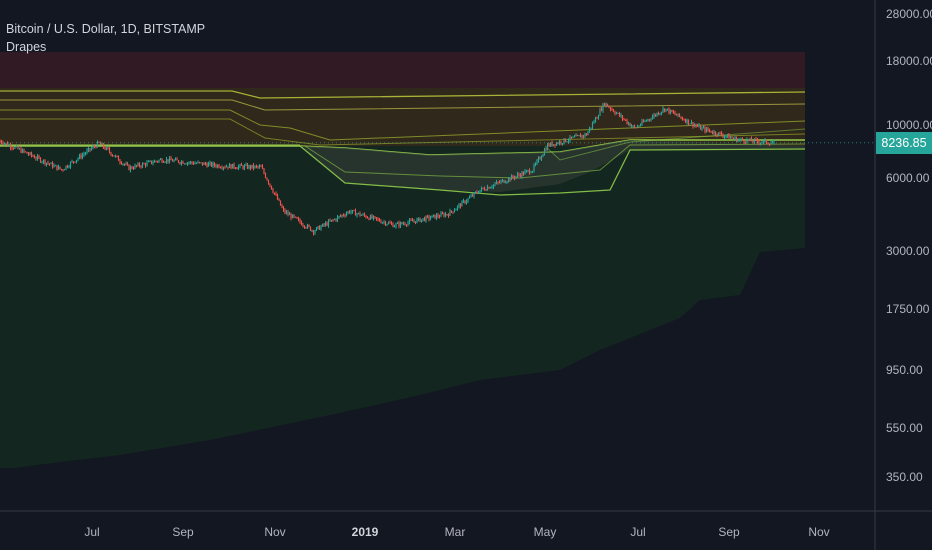  Describe the element at coordinates (456, 532) in the screenshot. I see `time-axis: Jul Sep Nov 2019 Mar May Jul Sep Nov` at that location.